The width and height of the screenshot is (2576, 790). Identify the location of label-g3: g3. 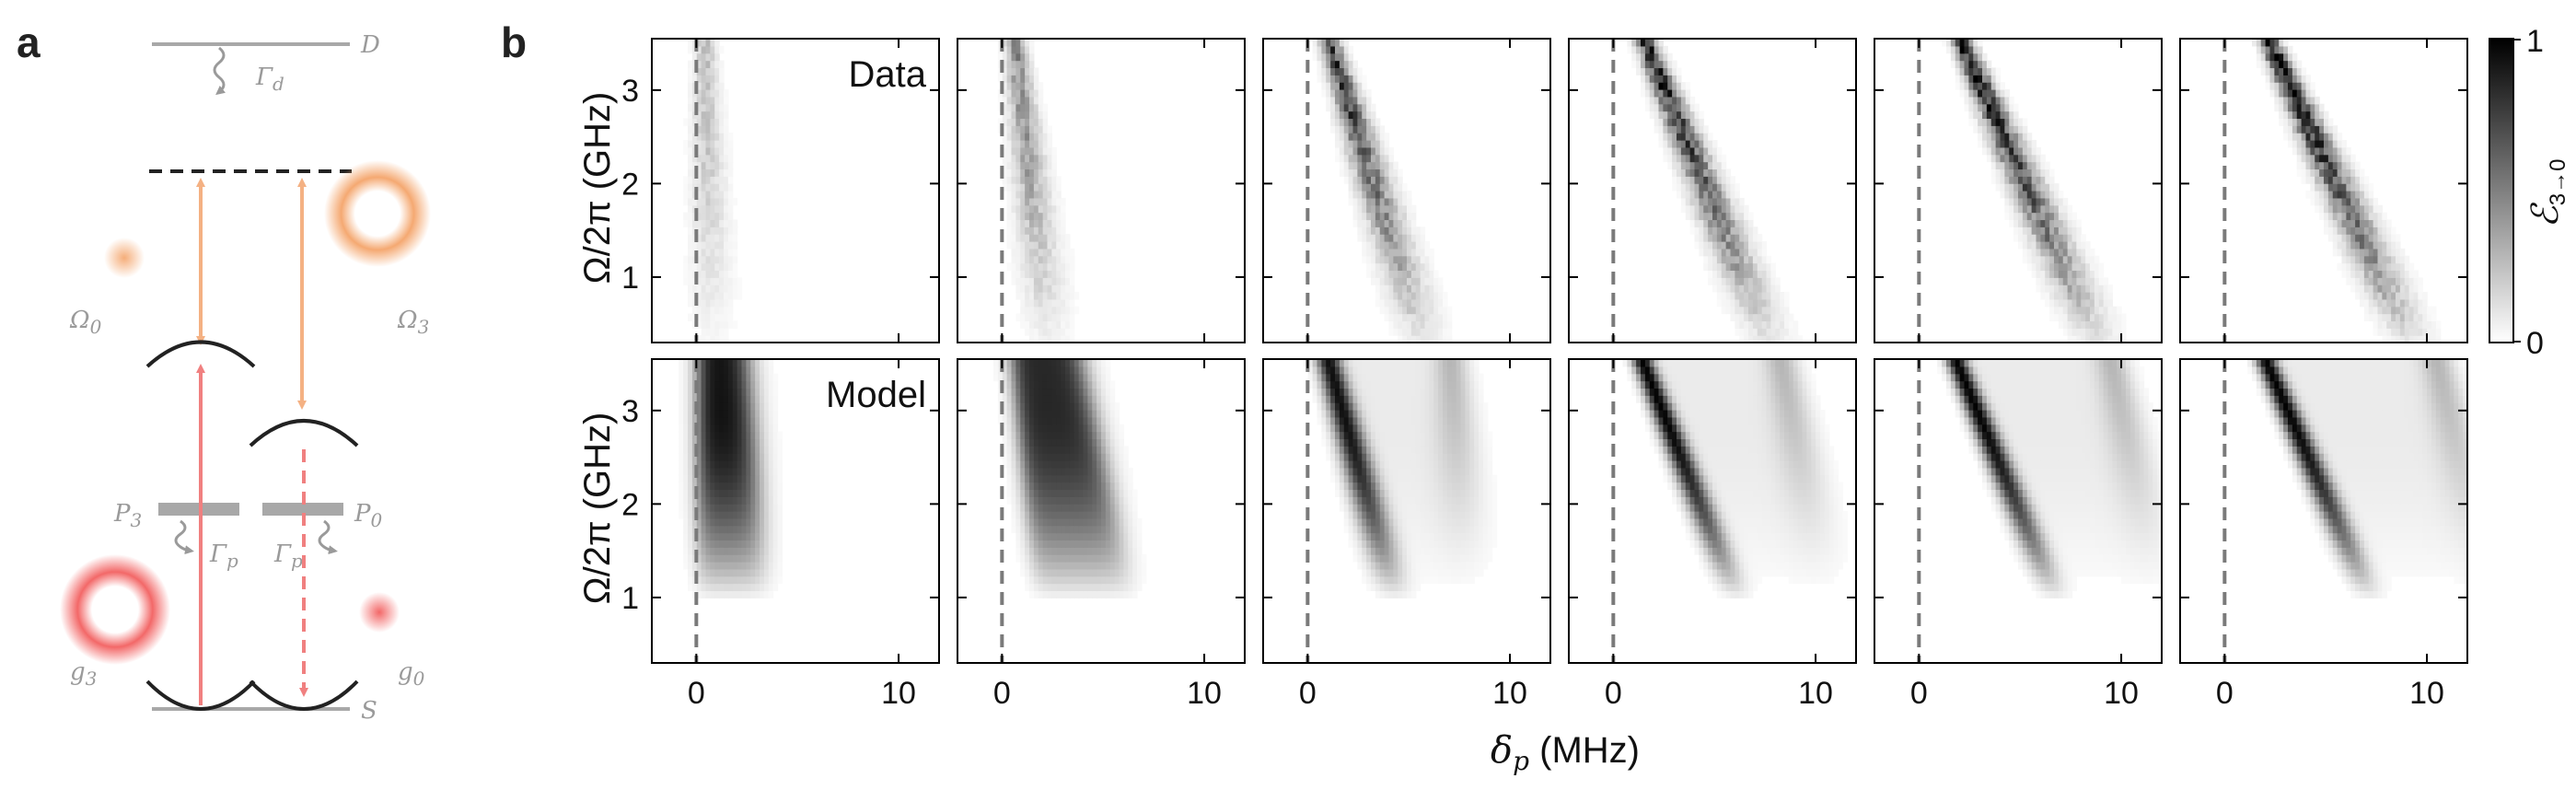
(83, 674).